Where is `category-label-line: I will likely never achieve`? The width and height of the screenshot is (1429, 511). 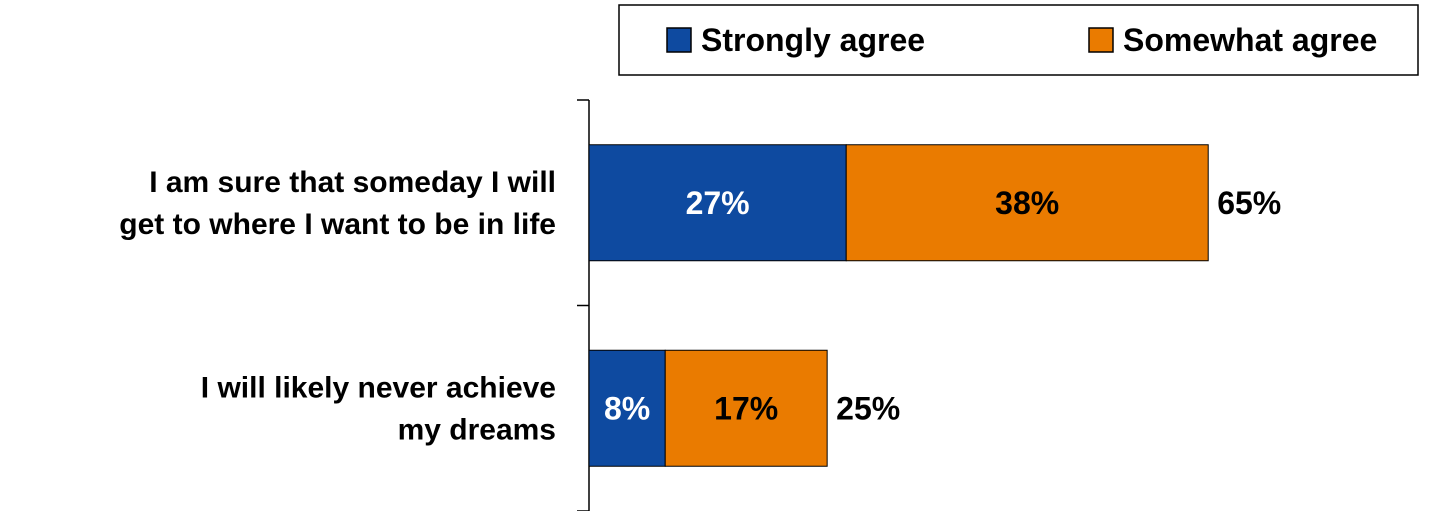 category-label-line: I will likely never achieve is located at coordinates (378, 387).